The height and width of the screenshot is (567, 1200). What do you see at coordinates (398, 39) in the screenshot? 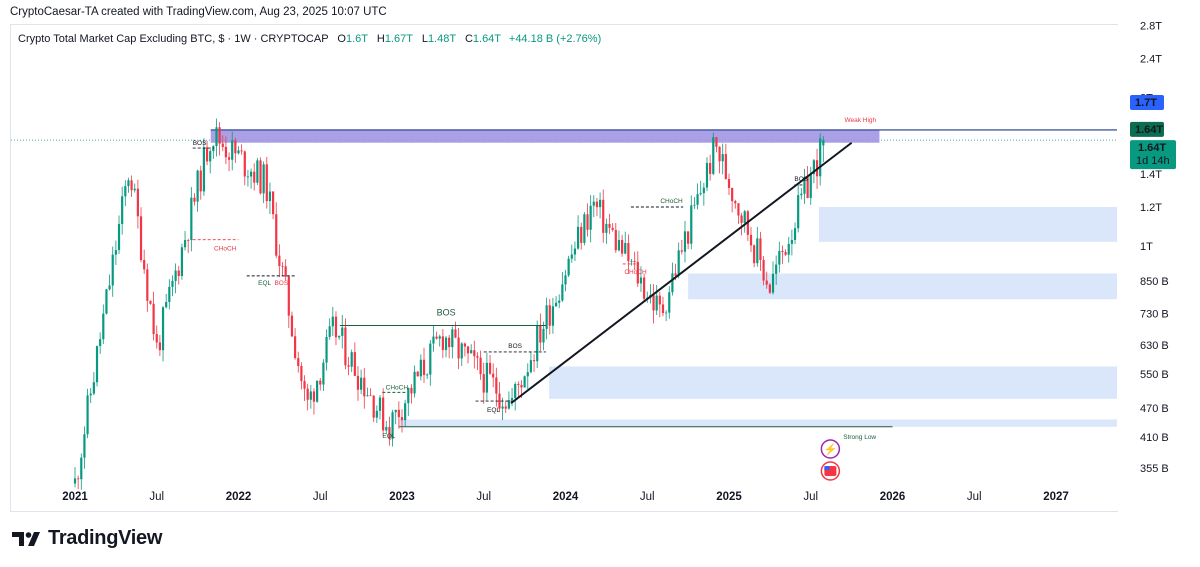
I see `legend-high: 1.67T` at bounding box center [398, 39].